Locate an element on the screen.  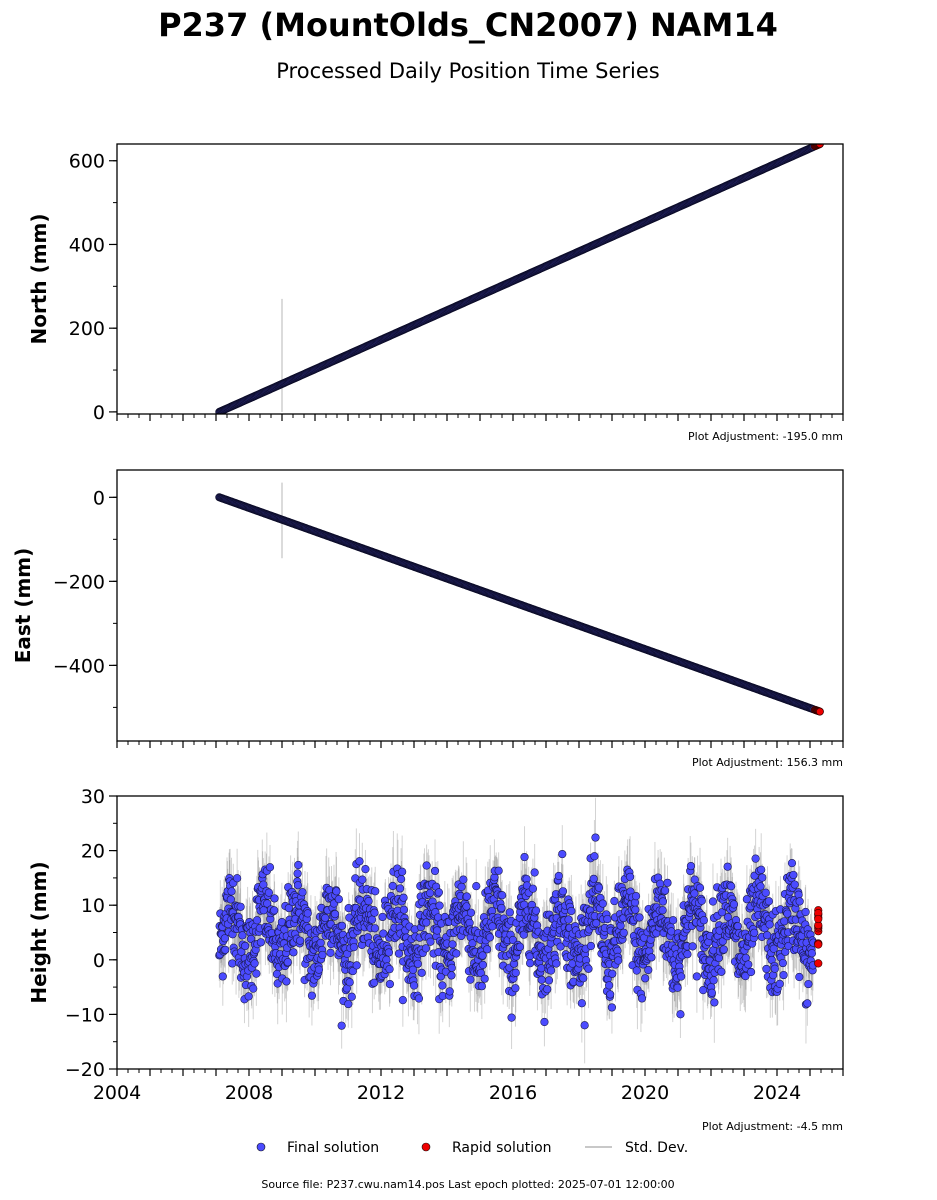
north-y-tick-label: 600 is located at coordinates (87, 162).